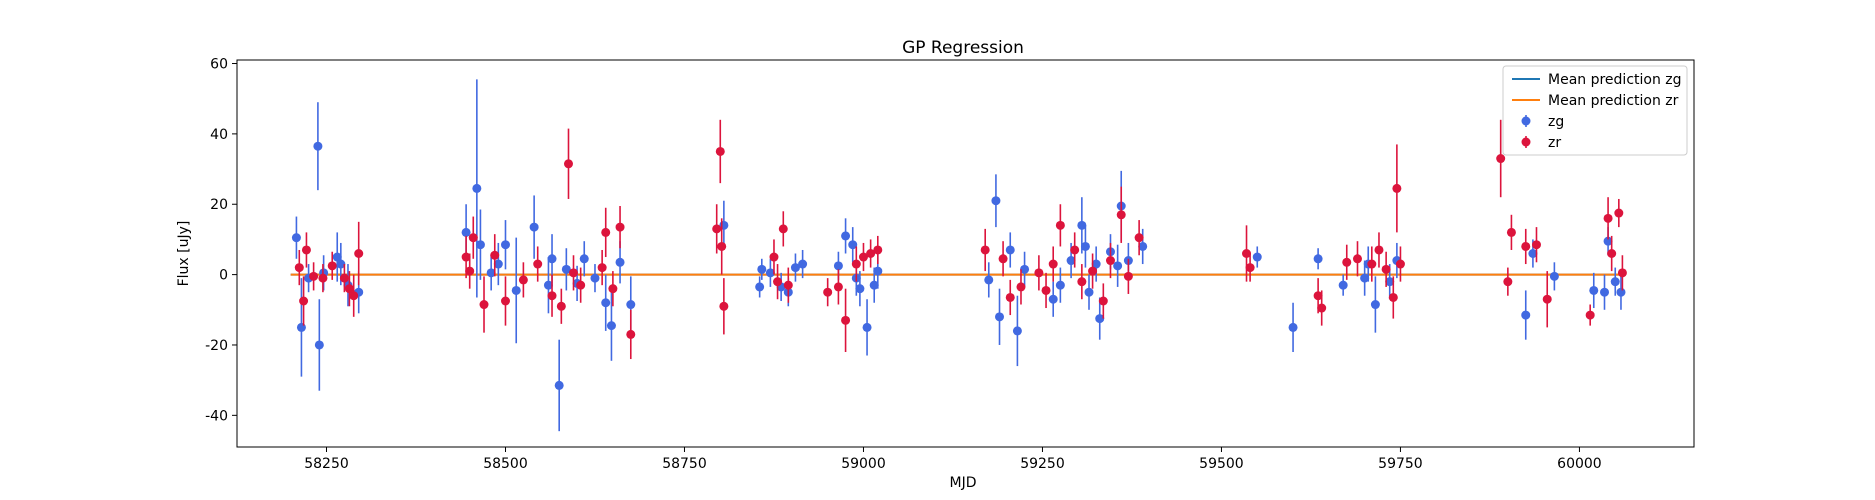 The height and width of the screenshot is (500, 1875). What do you see at coordinates (1579, 464) in the screenshot?
I see `x-tick-label: 60000` at bounding box center [1579, 464].